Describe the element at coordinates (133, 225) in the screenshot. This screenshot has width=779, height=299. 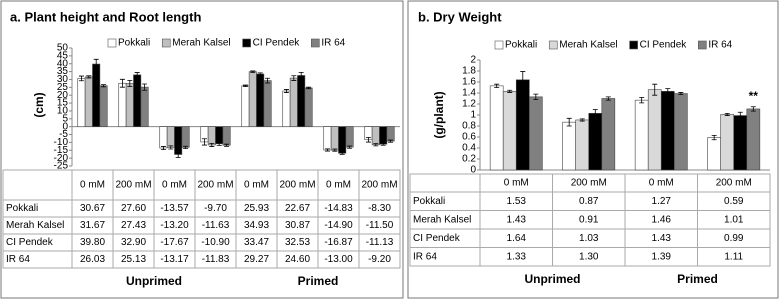
I see `table-value: 27.43` at that location.